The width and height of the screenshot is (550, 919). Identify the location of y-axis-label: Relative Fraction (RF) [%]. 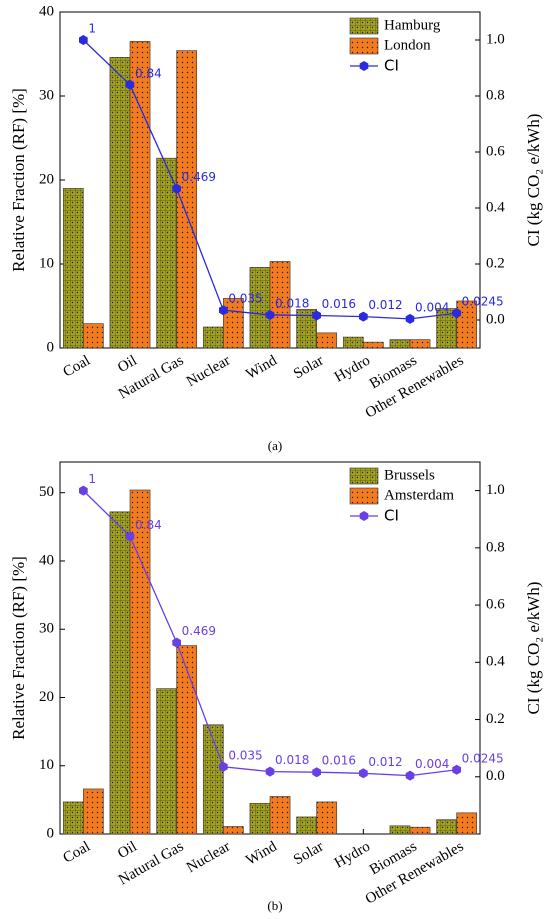
(18, 648).